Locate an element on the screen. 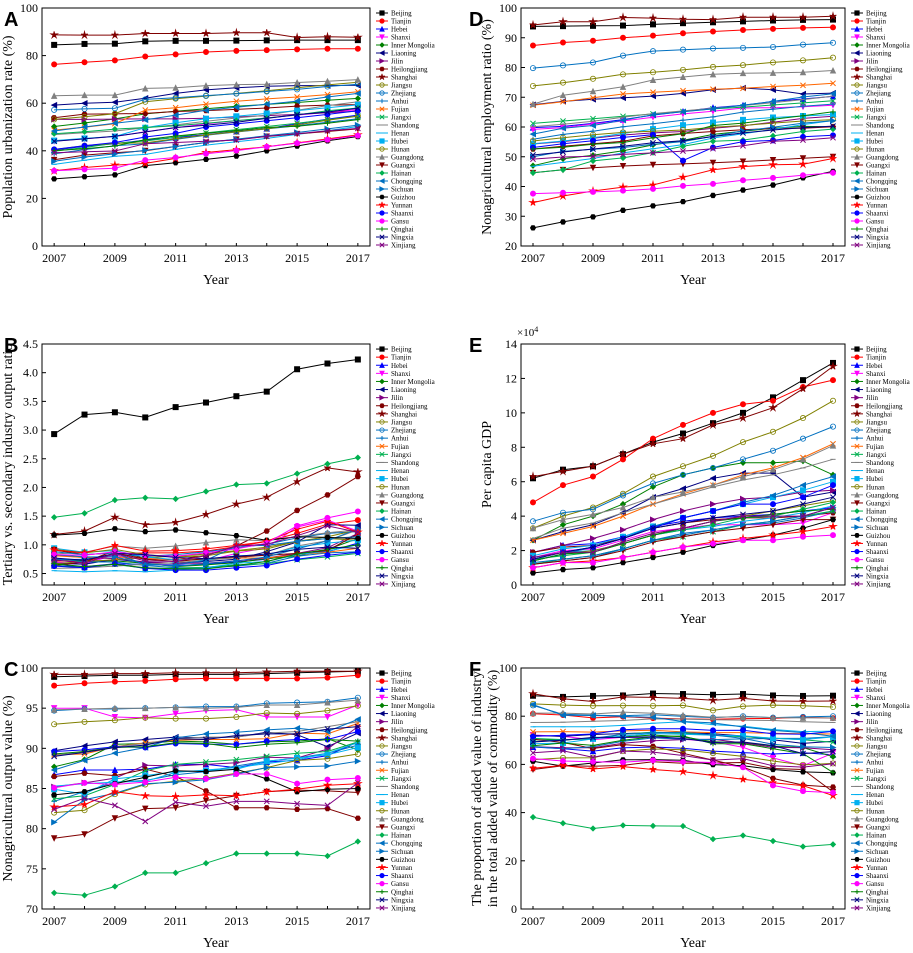  legend-label: Shanghai is located at coordinates (879, 414).